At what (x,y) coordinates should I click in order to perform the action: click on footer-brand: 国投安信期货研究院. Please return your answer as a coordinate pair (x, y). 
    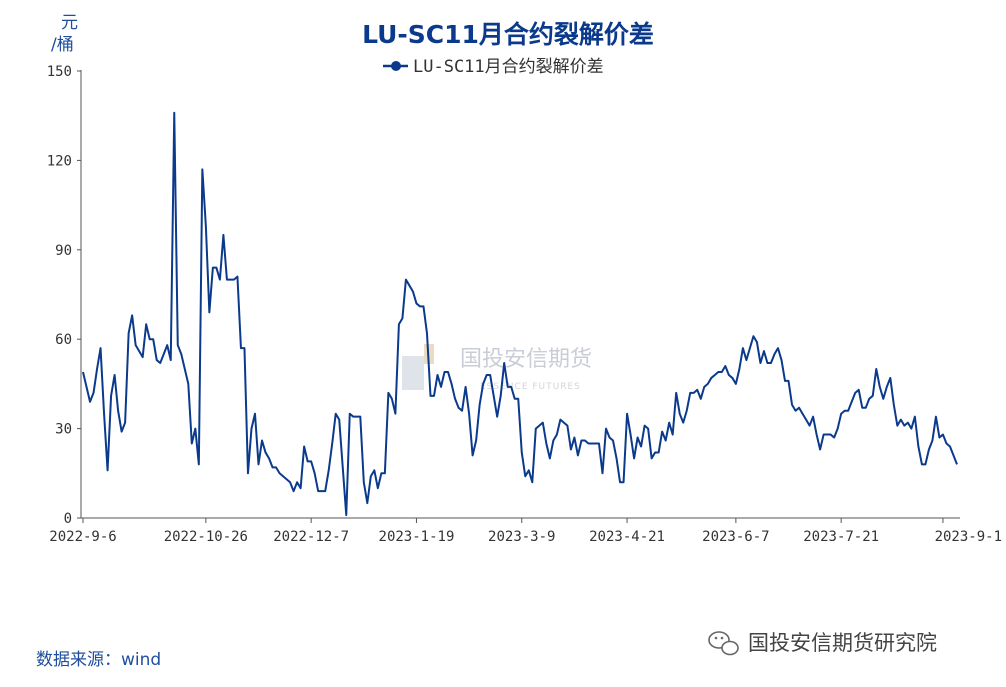
    Looking at the image, I should click on (822, 643).